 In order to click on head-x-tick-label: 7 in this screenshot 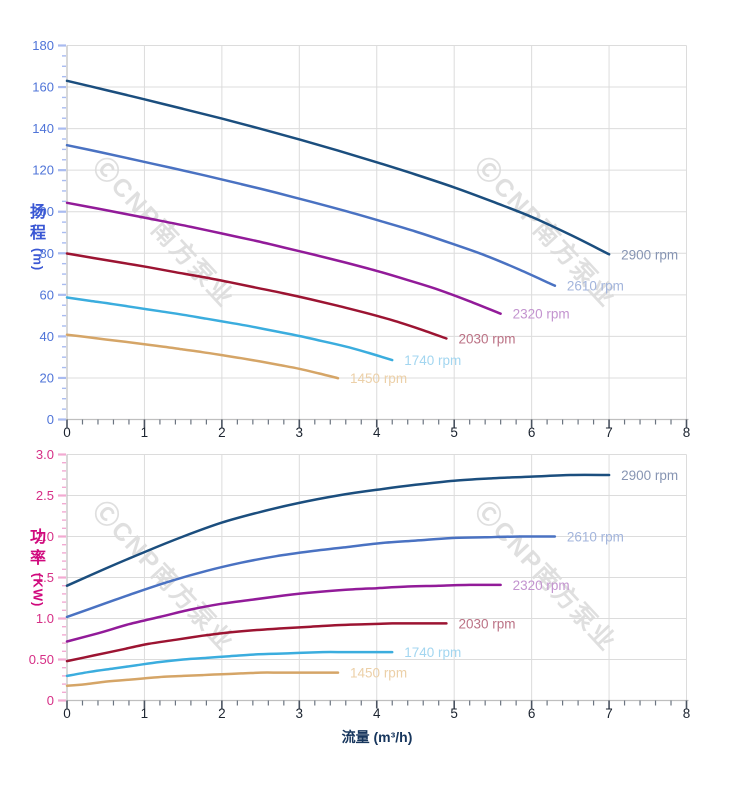, I will do `click(609, 432)`.